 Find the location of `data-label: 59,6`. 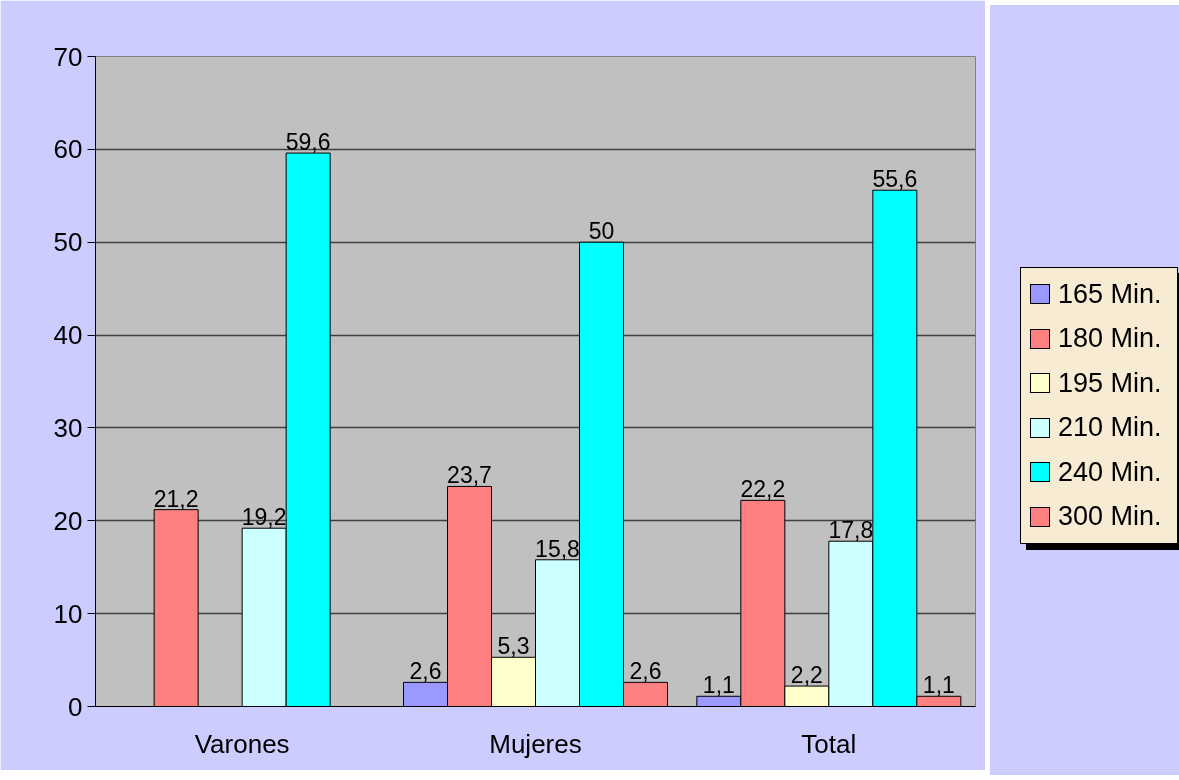

data-label: 59,6 is located at coordinates (308, 142).